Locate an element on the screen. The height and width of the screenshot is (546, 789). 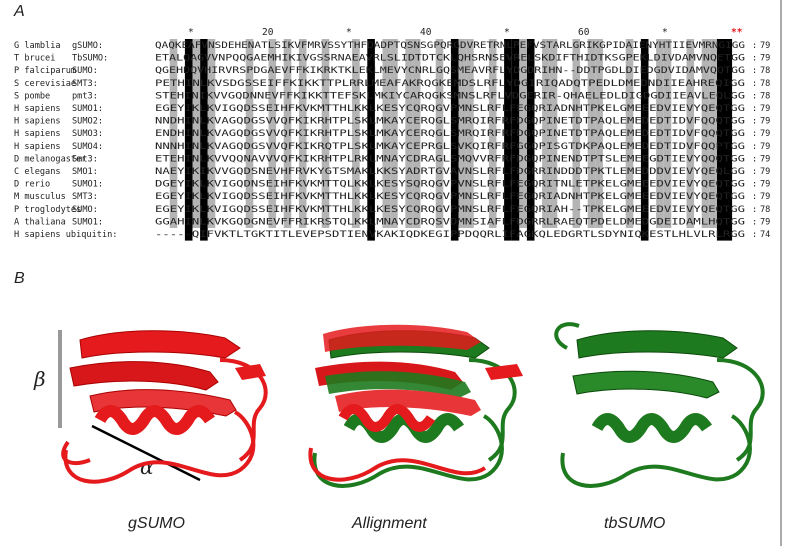
organism-name: P troglodytes is located at coordinates (47, 210).